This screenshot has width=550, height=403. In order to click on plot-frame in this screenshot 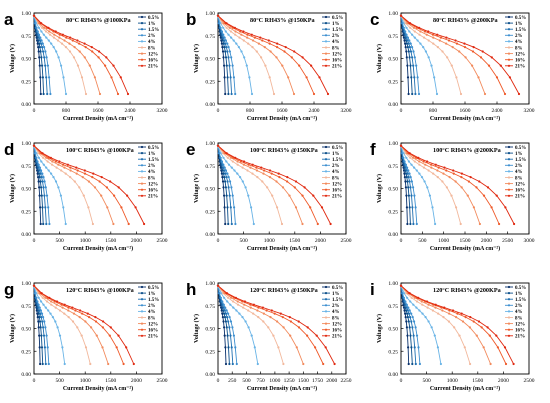, I will do `click(98, 188)`.